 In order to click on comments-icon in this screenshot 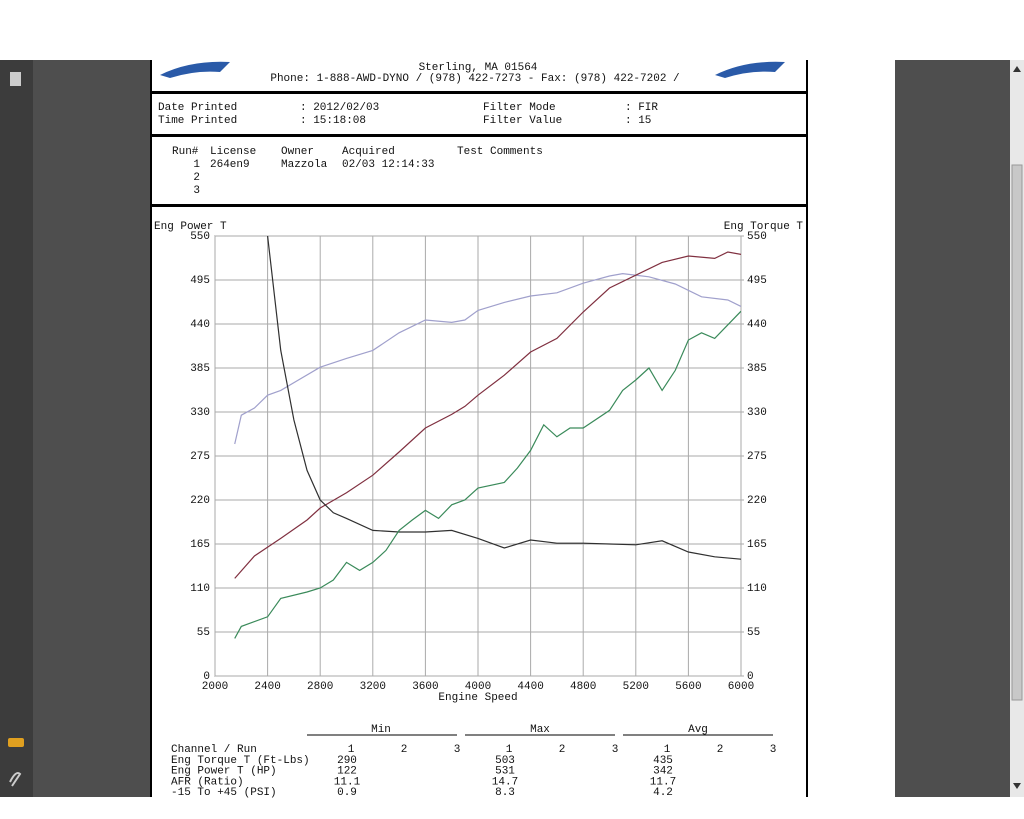, I will do `click(16, 742)`.